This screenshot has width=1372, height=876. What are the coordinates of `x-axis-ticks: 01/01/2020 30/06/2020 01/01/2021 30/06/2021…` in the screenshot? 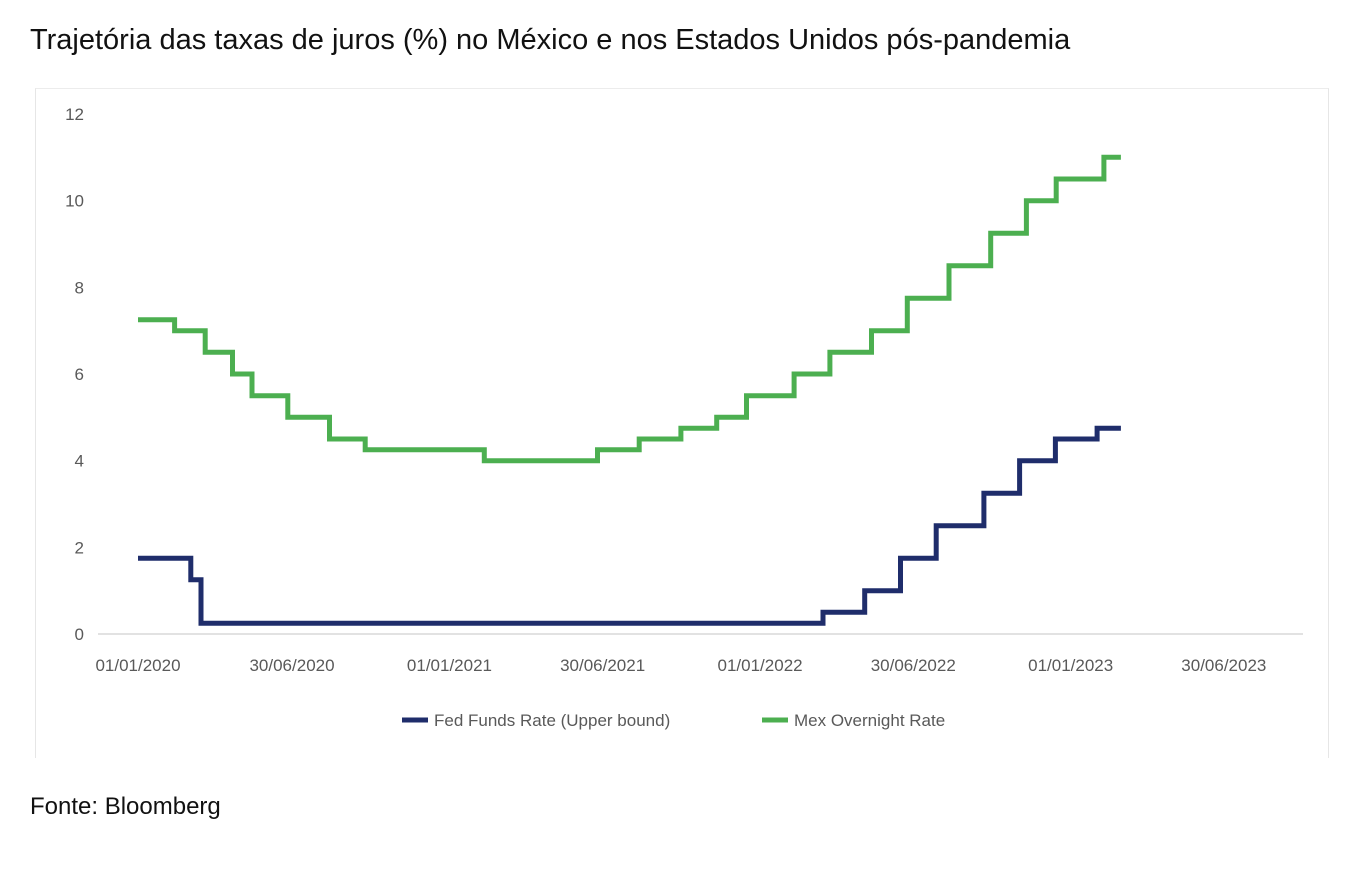 It's located at (680, 665).